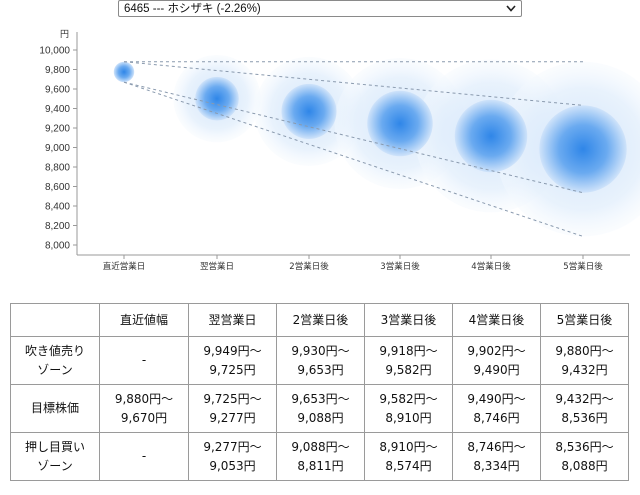  Describe the element at coordinates (57, 90) in the screenshot. I see `y-tick-label: 9,600` at that location.